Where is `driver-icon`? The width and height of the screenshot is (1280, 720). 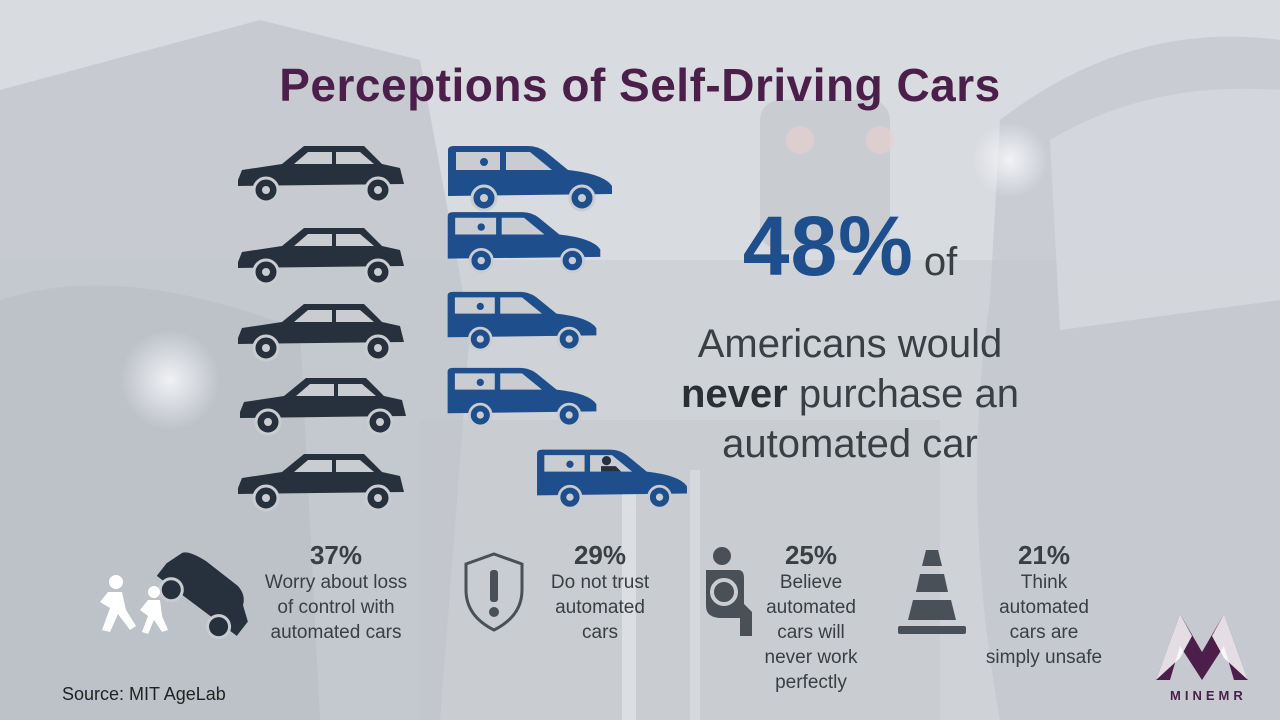
driver-icon is located at coordinates (729, 591).